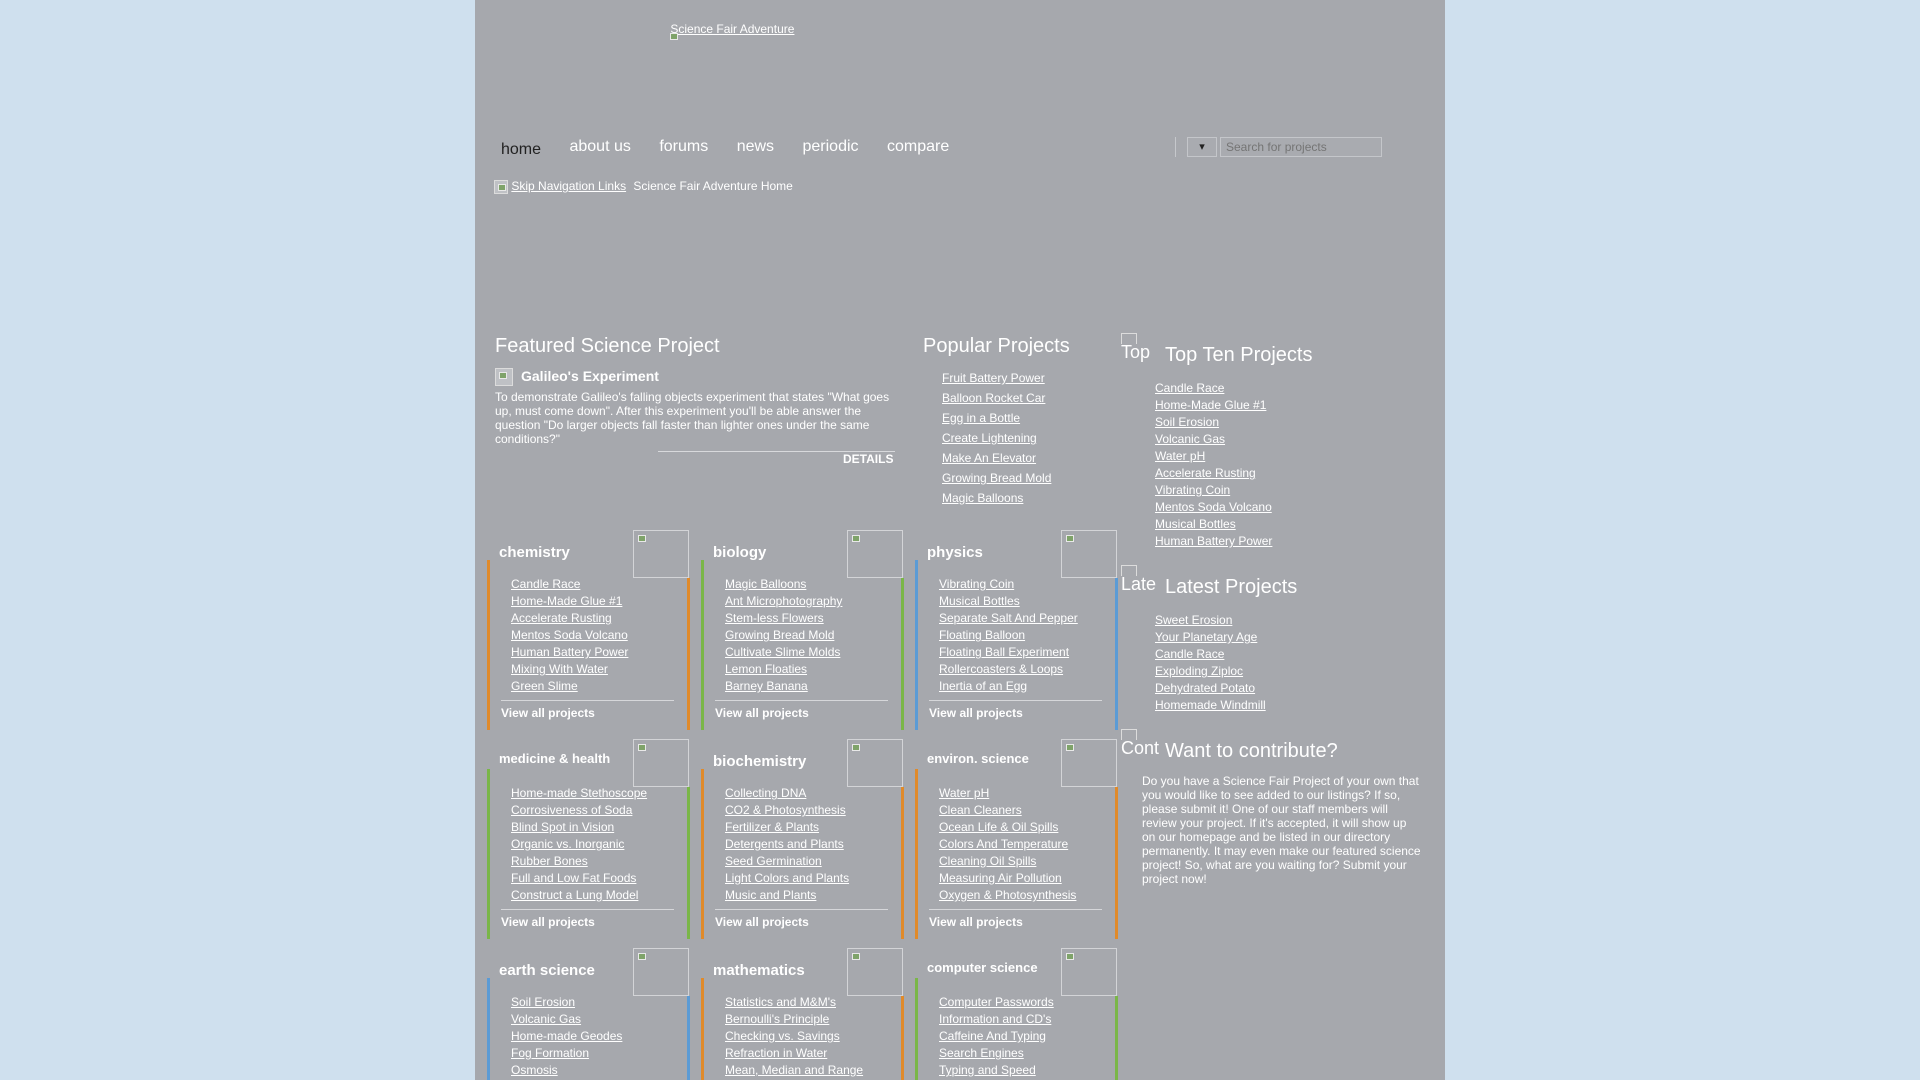 This screenshot has width=1920, height=1080. What do you see at coordinates (988, 861) in the screenshot?
I see `list-item: Cleaning Oil Spills` at bounding box center [988, 861].